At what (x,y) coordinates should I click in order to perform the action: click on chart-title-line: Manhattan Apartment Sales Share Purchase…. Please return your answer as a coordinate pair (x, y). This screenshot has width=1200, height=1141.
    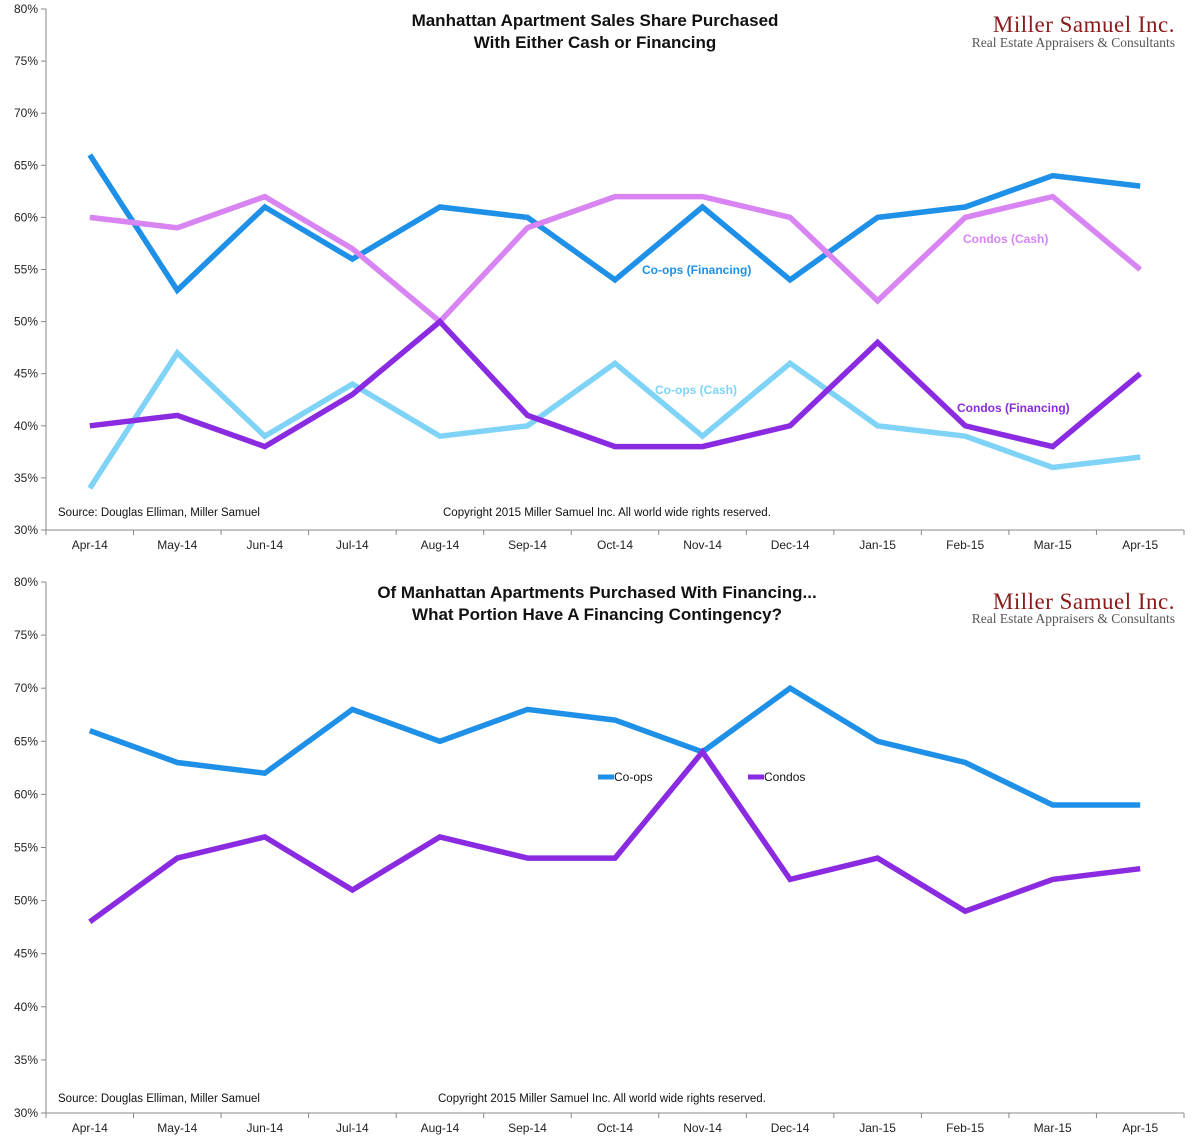
    Looking at the image, I should click on (595, 20).